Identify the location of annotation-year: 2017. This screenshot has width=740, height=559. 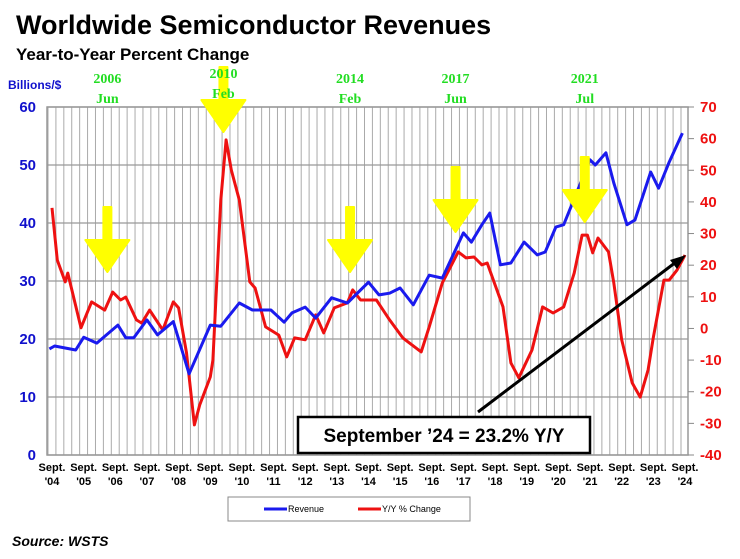
(456, 79).